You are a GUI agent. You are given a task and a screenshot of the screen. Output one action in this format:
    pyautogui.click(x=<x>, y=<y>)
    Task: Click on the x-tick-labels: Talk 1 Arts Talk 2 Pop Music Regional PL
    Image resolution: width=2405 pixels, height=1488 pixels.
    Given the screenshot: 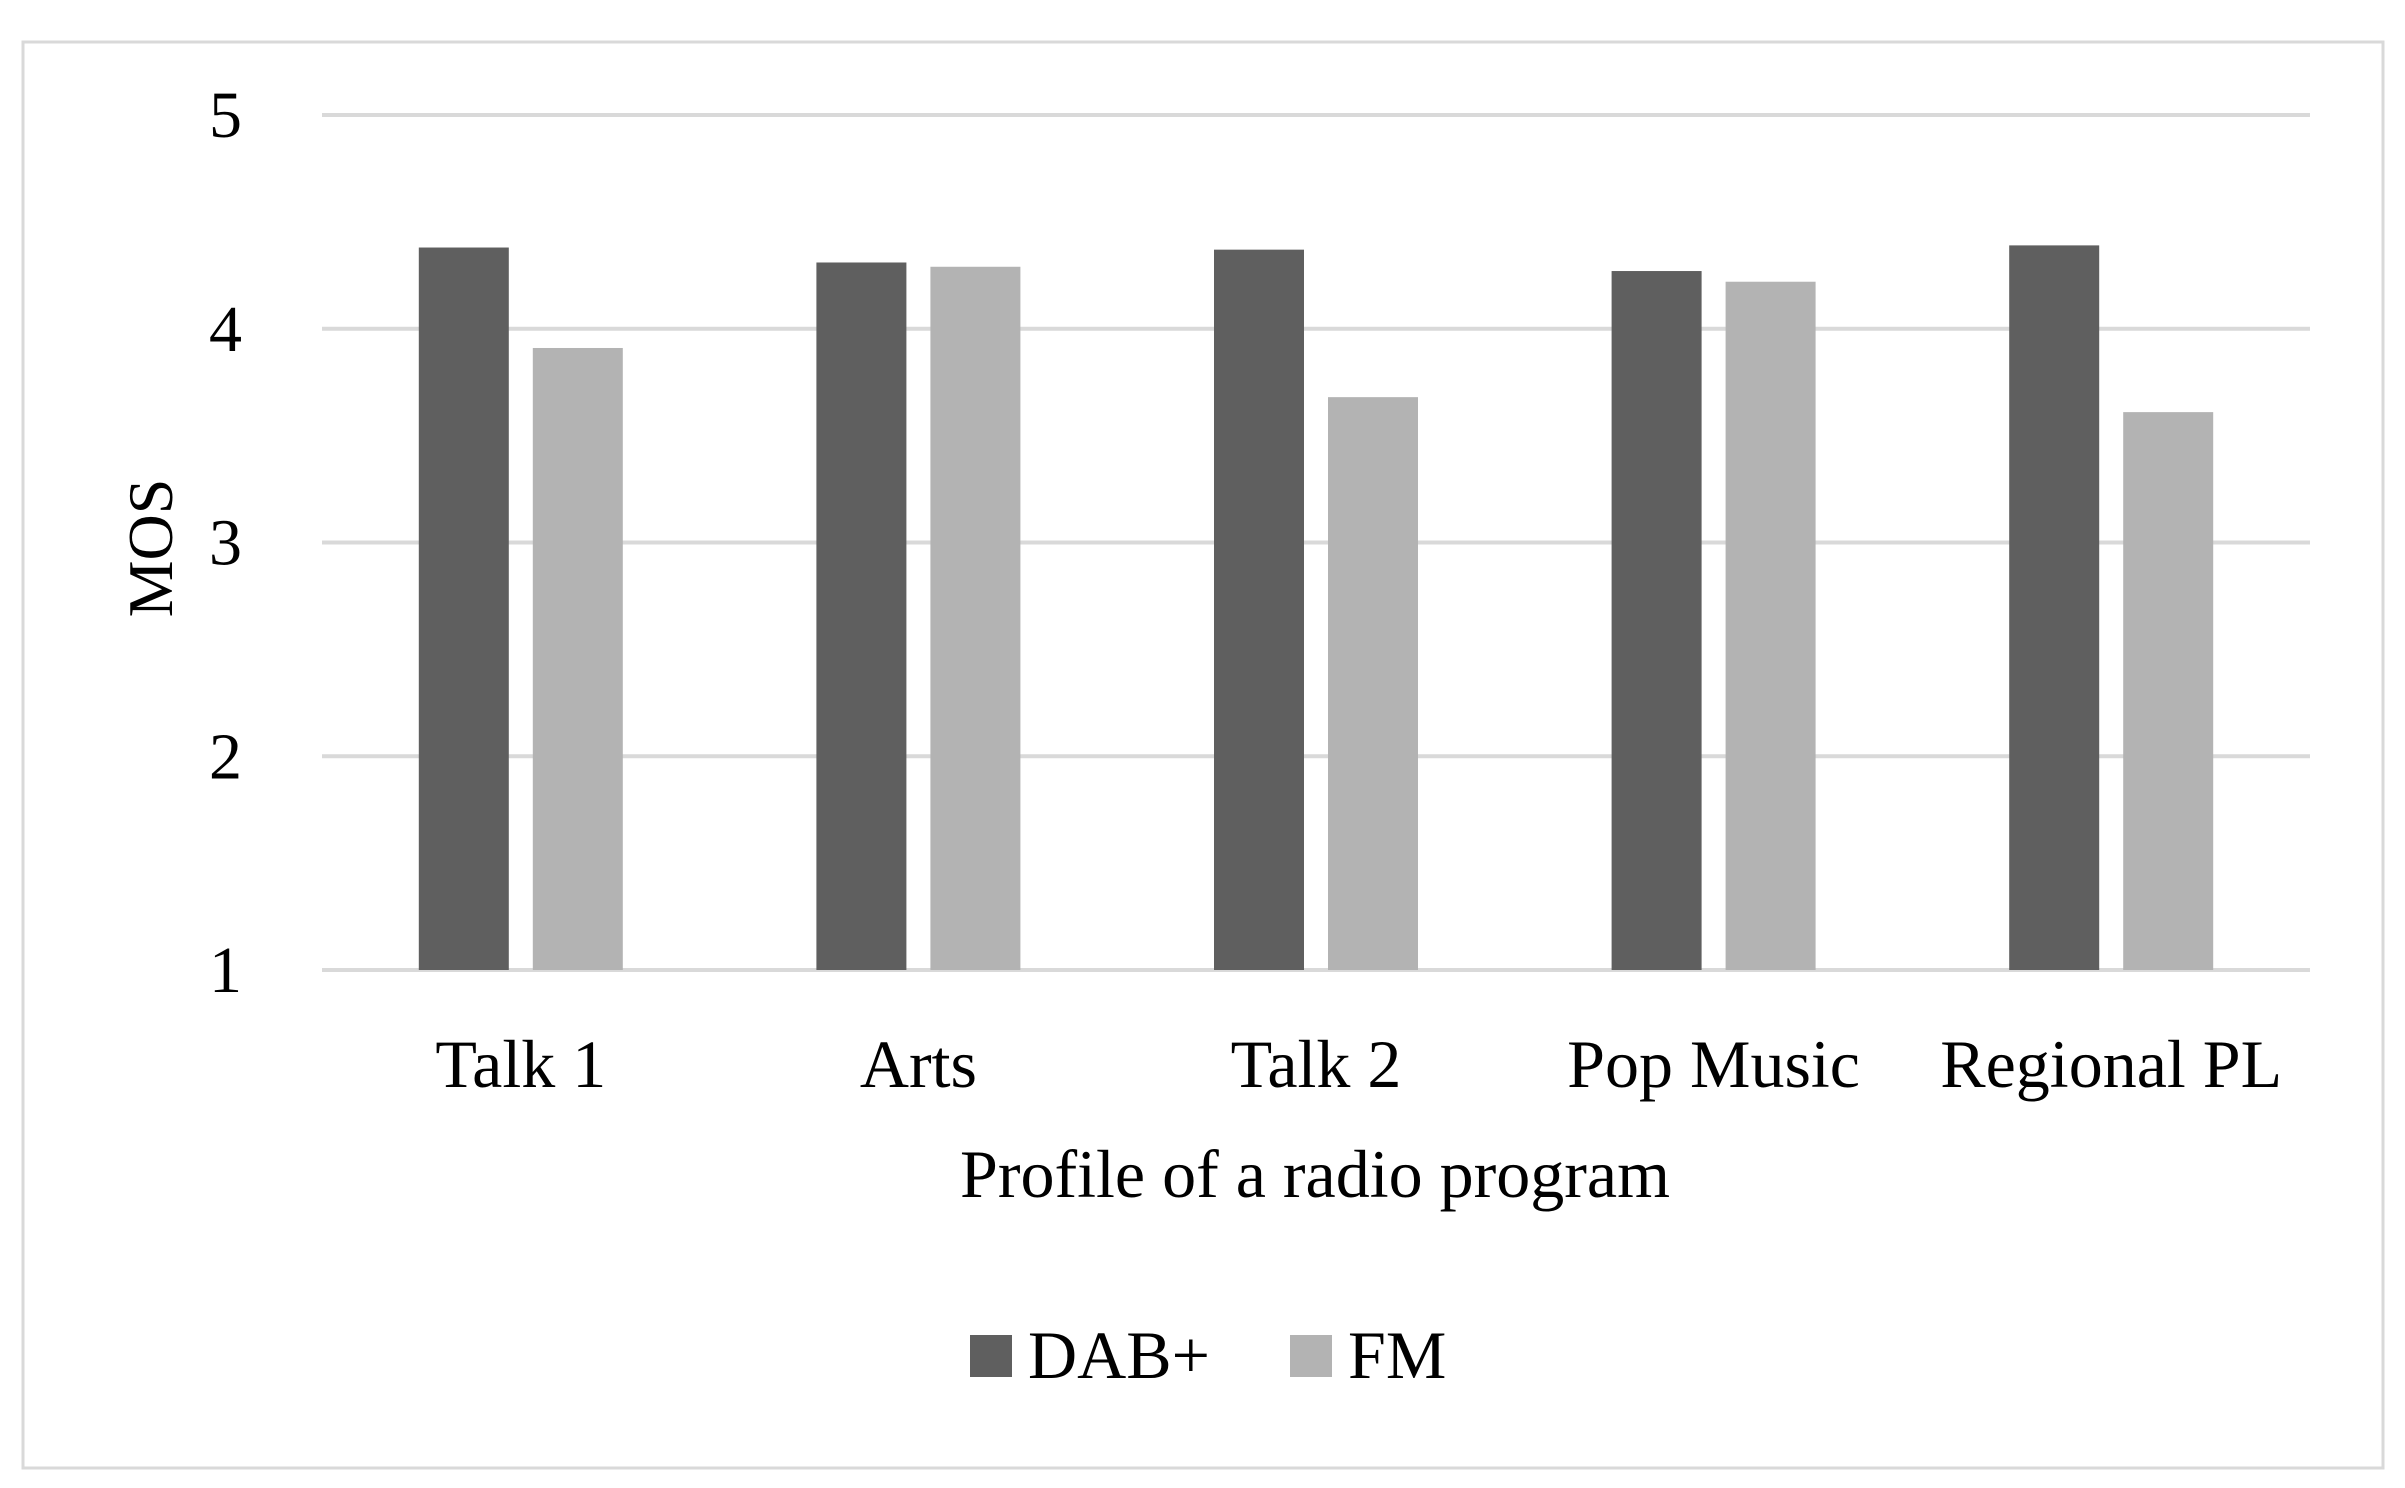 What is the action you would take?
    pyautogui.click(x=1358, y=1064)
    